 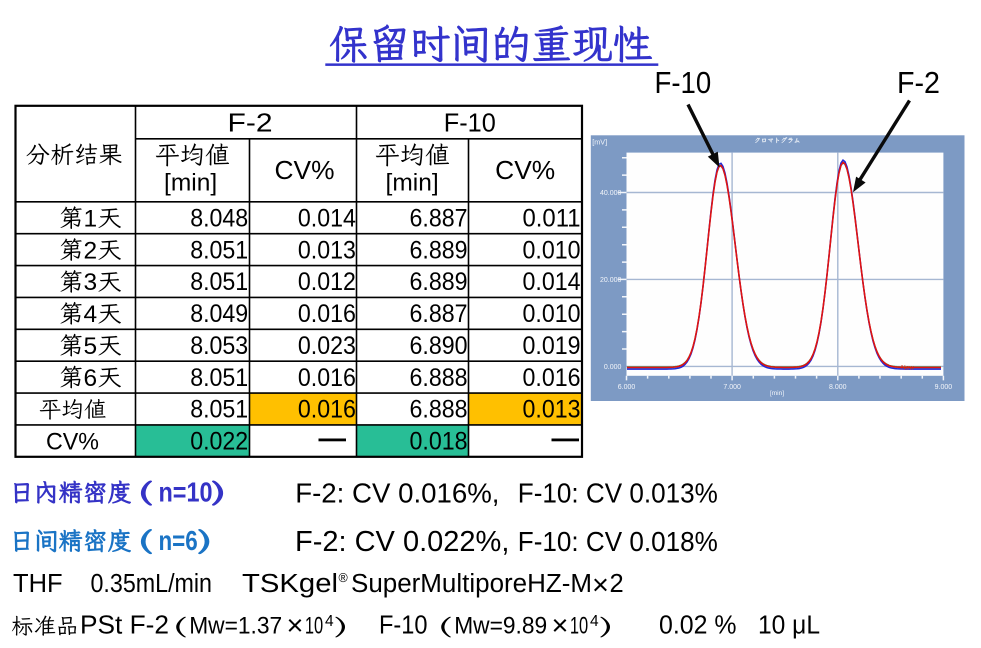 I want to click on svg-text: 6.000, so click(x=627, y=387).